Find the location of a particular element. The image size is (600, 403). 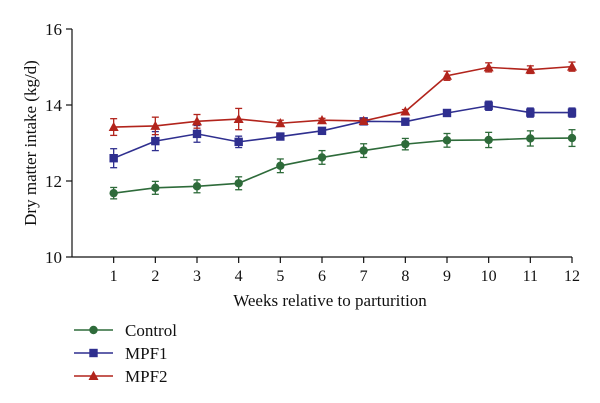

series-mpf1 is located at coordinates (343, 134).